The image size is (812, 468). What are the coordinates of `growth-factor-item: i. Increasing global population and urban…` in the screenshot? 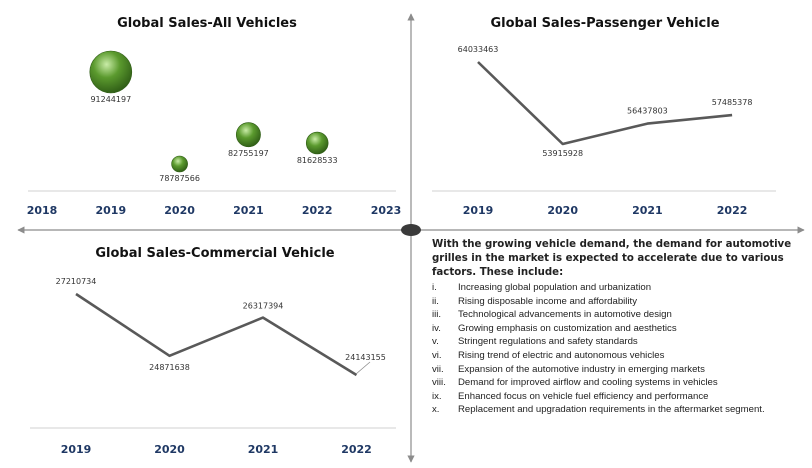 It's located at (618, 288).